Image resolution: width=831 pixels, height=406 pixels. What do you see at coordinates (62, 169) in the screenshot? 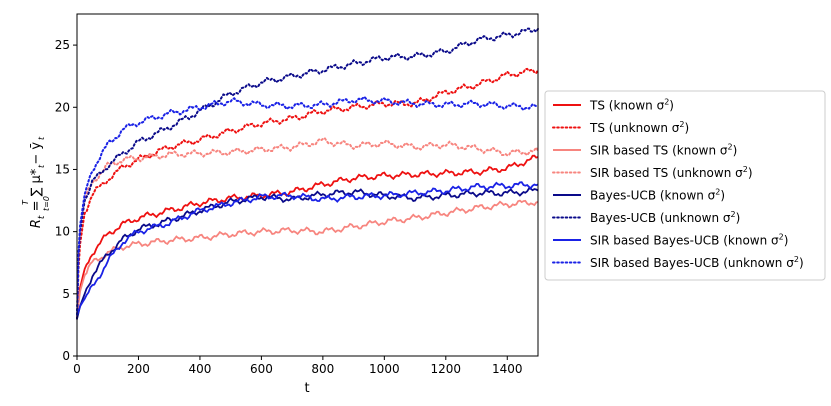
I see `y-tick-label: 15` at bounding box center [62, 169].